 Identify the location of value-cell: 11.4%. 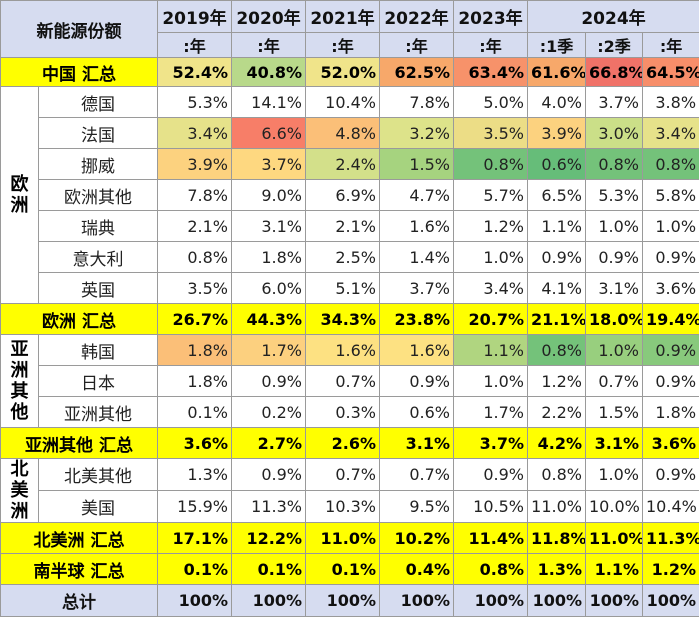
(490, 538).